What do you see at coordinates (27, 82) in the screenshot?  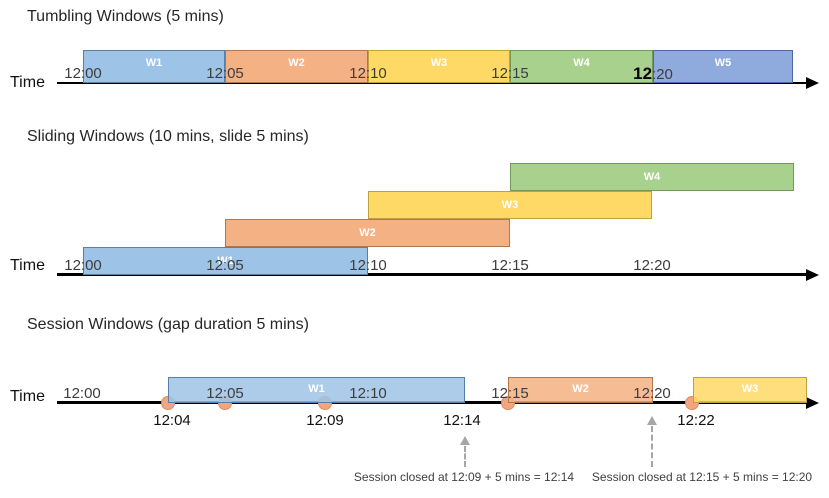 I see `tumbling-time-axis-label: Time` at bounding box center [27, 82].